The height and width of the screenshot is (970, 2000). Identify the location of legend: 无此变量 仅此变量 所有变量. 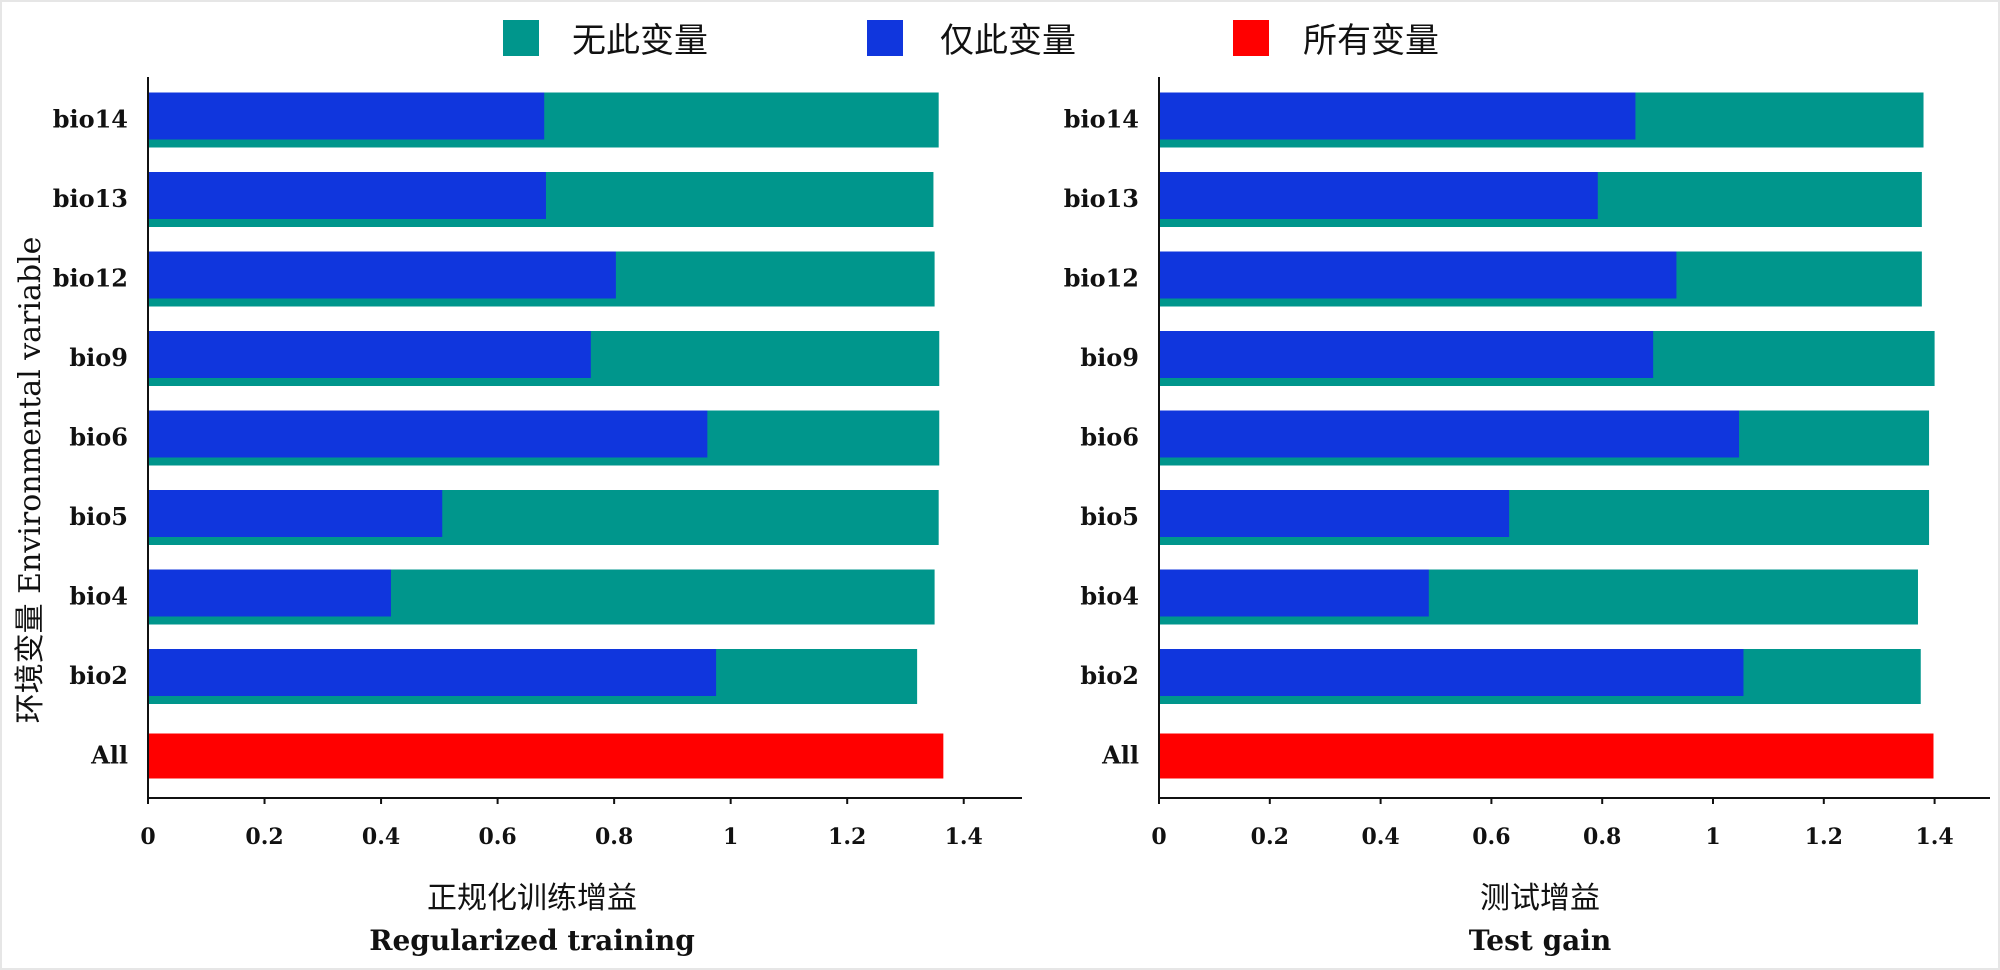
(971, 40).